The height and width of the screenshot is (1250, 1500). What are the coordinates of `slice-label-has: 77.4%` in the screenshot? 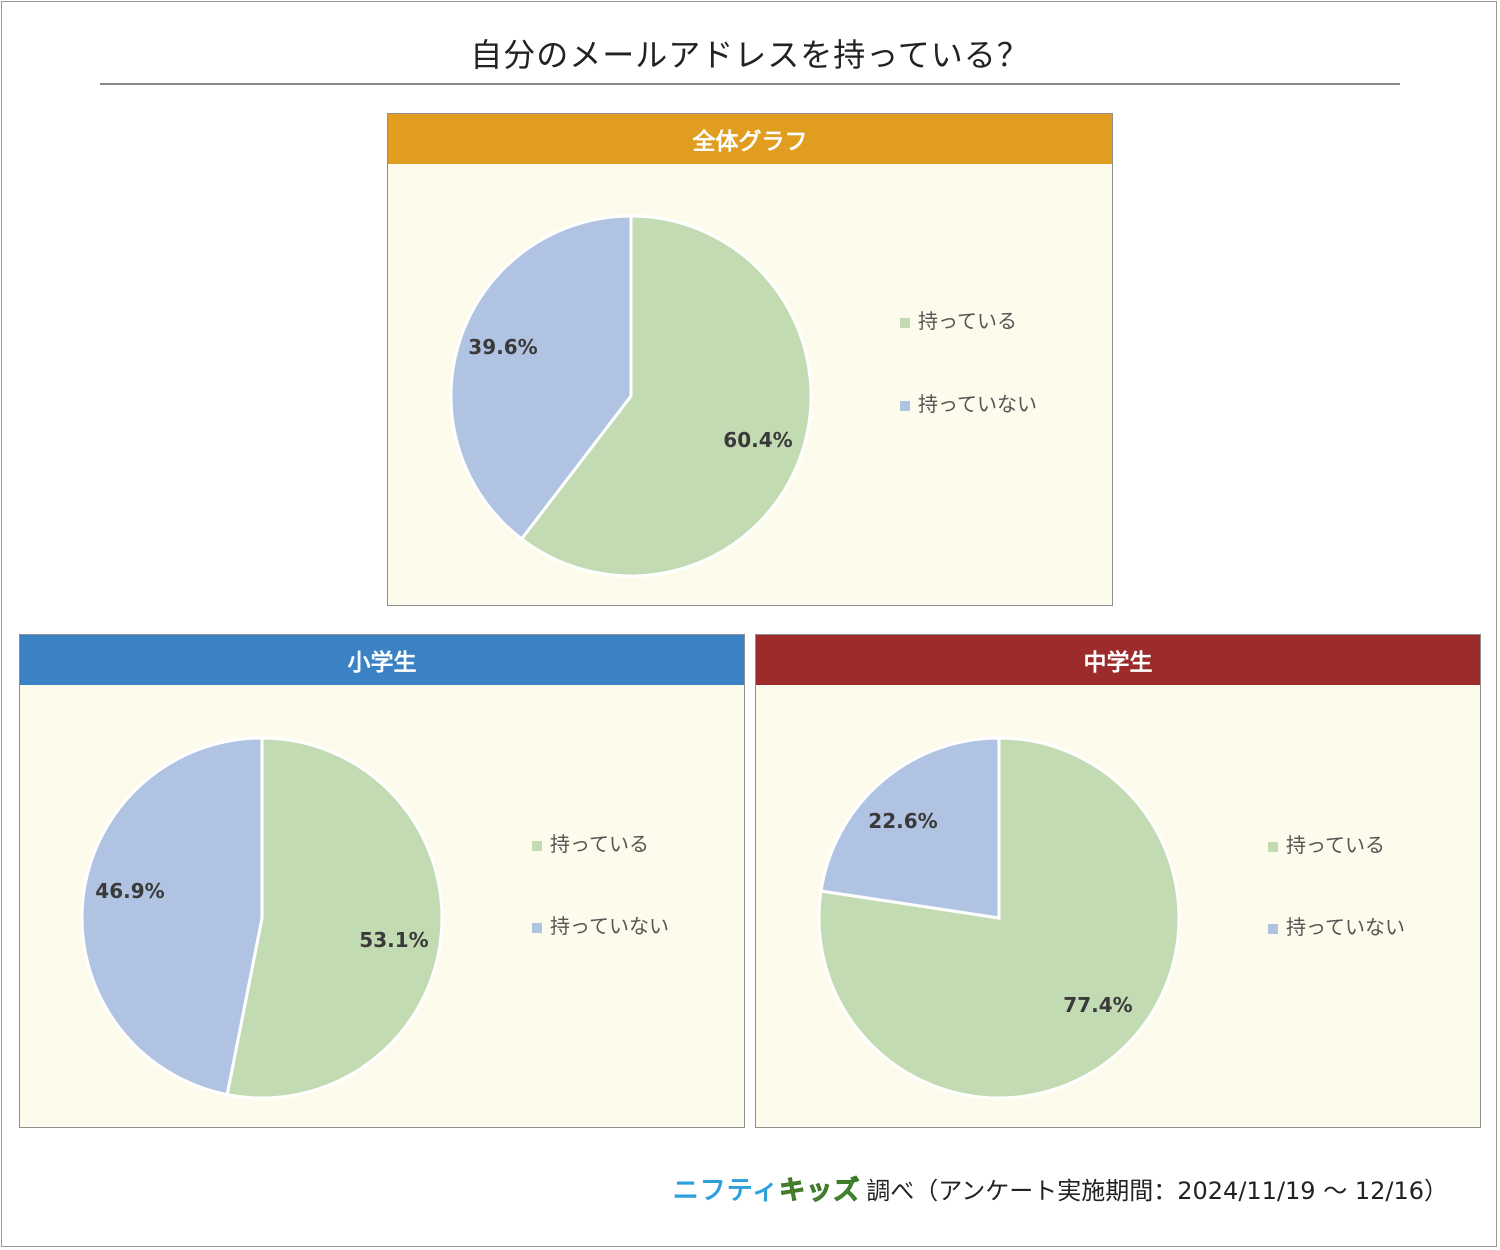 It's located at (1097, 1005).